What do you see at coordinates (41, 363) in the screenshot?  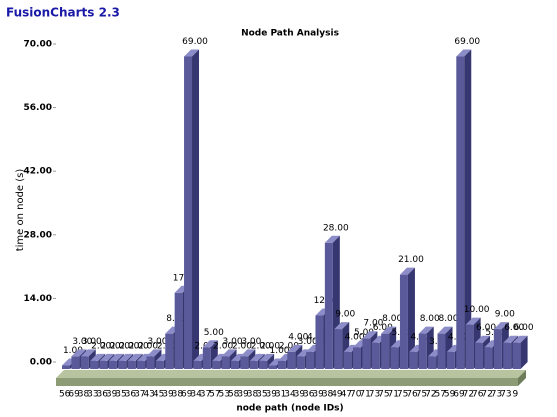 I see `y-tick-label: 0.00` at bounding box center [41, 363].